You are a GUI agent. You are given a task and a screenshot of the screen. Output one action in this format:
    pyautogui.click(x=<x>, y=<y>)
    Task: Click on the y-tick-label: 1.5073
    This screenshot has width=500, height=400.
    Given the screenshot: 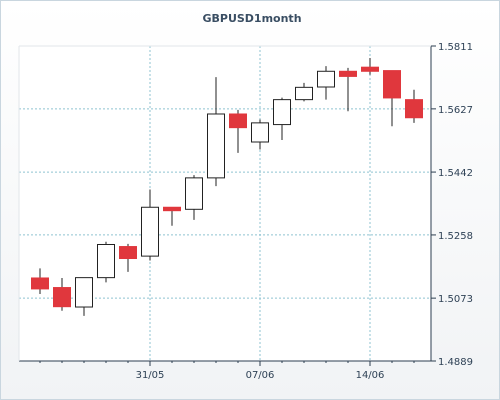 What is the action you would take?
    pyautogui.click(x=455, y=299)
    